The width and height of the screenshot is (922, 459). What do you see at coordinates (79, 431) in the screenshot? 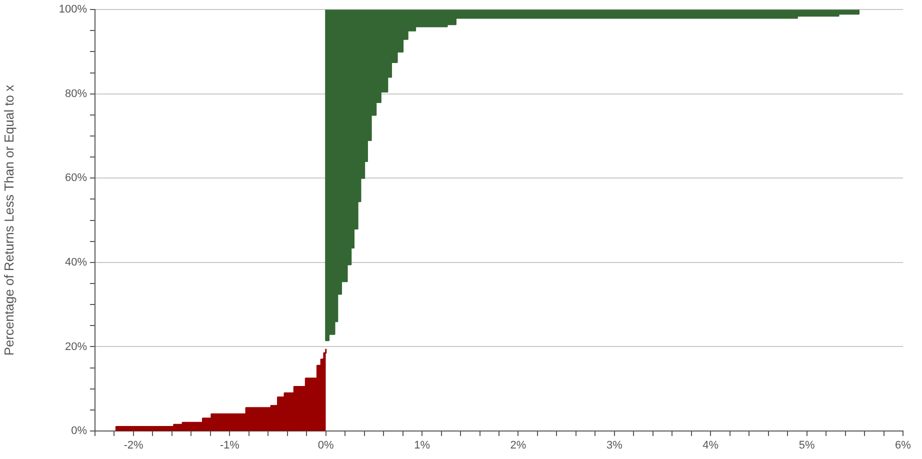
I see `y-tick-label: 0%` at bounding box center [79, 431].